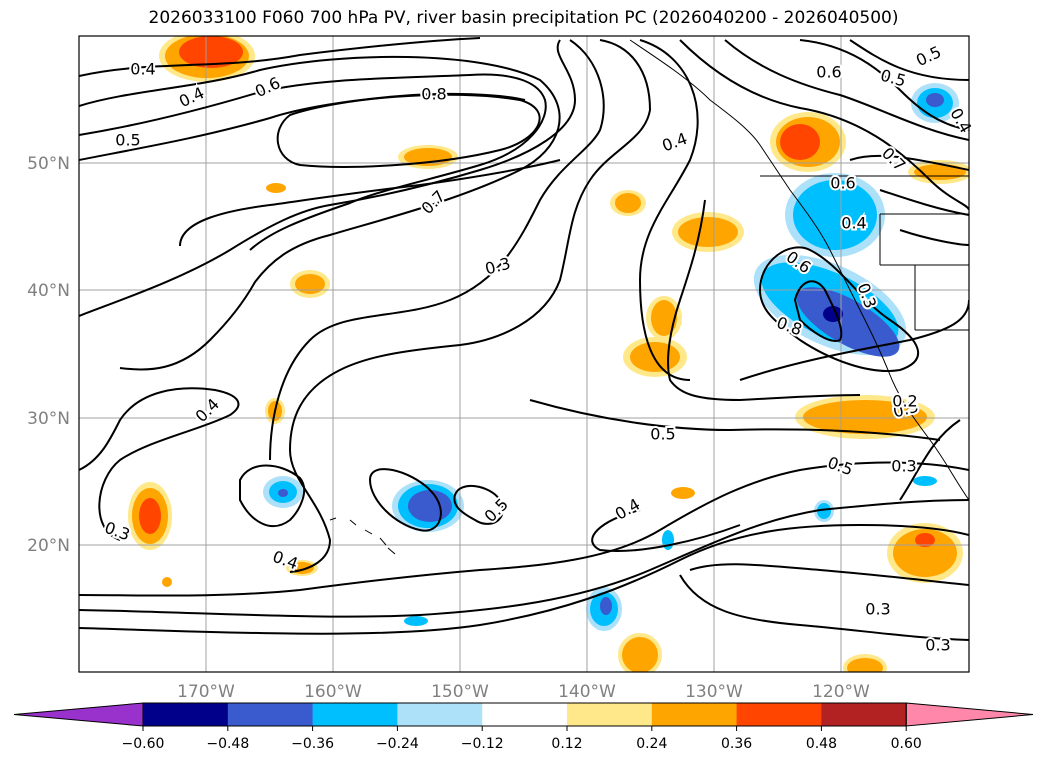  What do you see at coordinates (482, 744) in the screenshot?
I see `colorbar-tick-label: −0.12` at bounding box center [482, 744].